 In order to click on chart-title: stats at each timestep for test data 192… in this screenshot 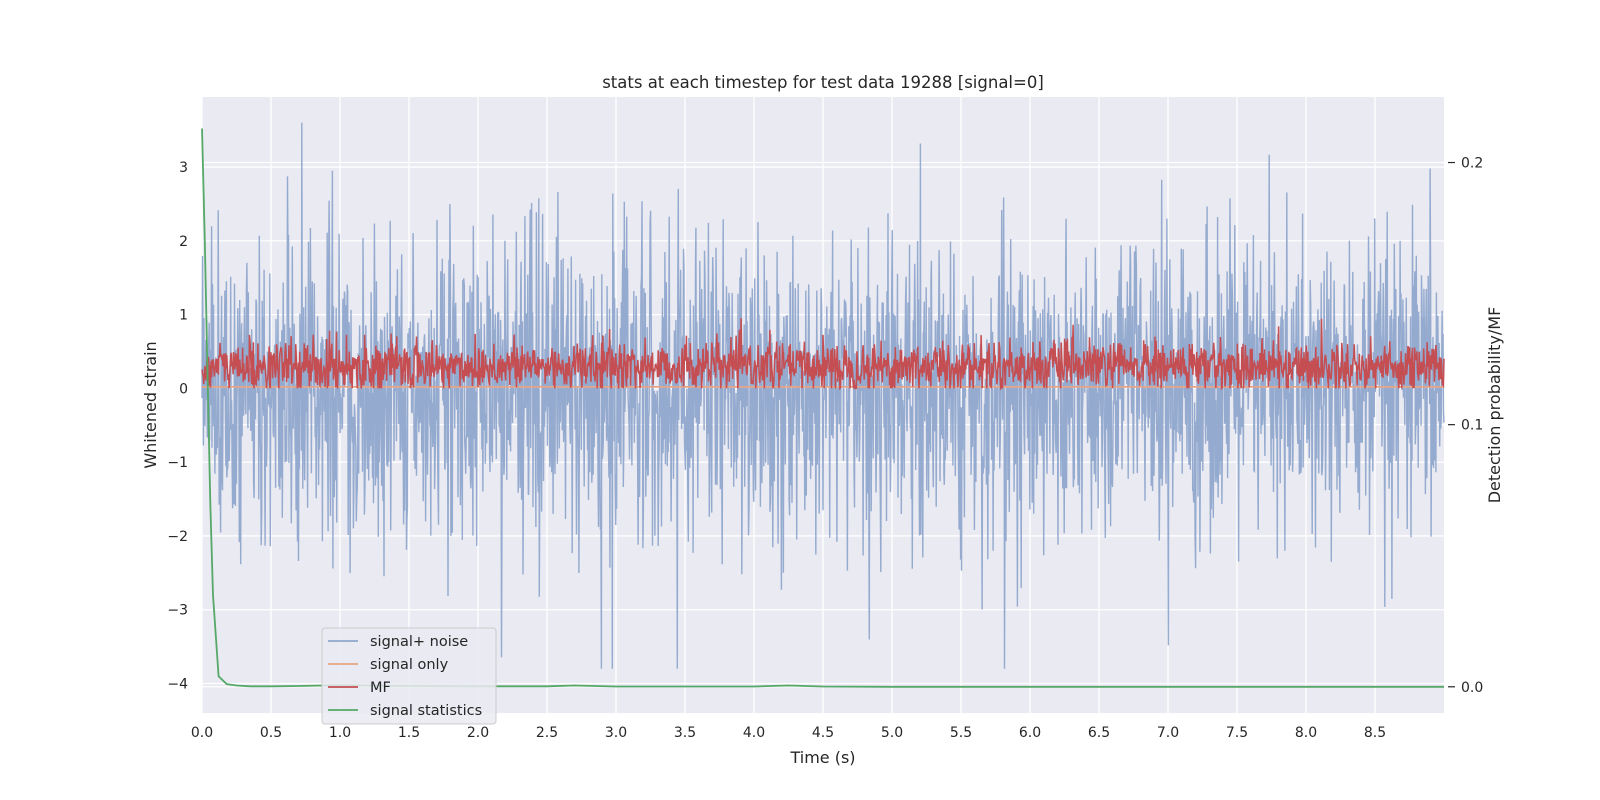, I will do `click(823, 82)`.